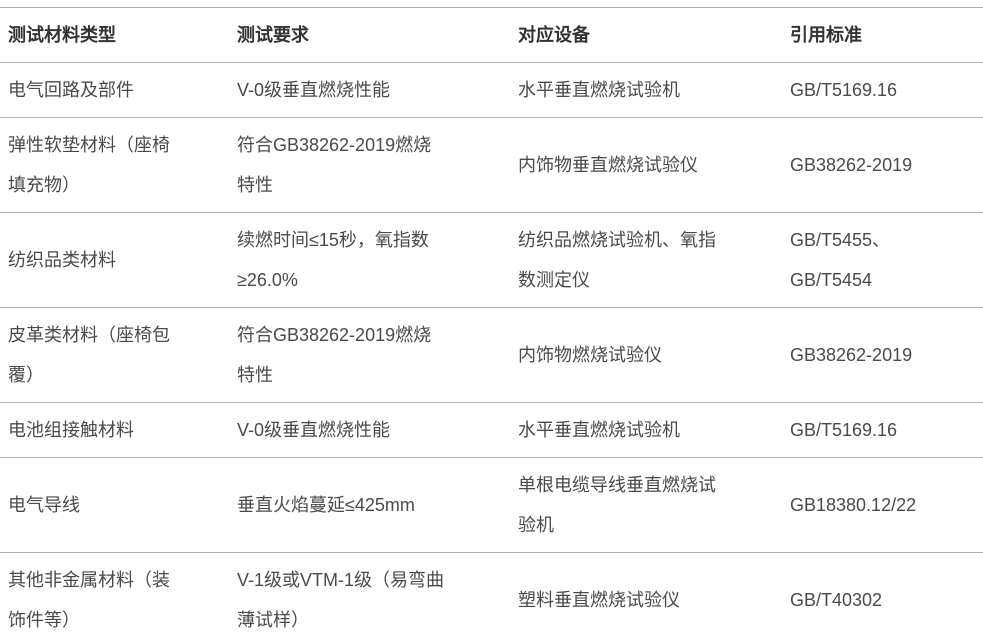 The image size is (983, 644). What do you see at coordinates (114, 165) in the screenshot?
I see `cell-material-type: 弹性软垫材料（座椅 填充物）` at bounding box center [114, 165].